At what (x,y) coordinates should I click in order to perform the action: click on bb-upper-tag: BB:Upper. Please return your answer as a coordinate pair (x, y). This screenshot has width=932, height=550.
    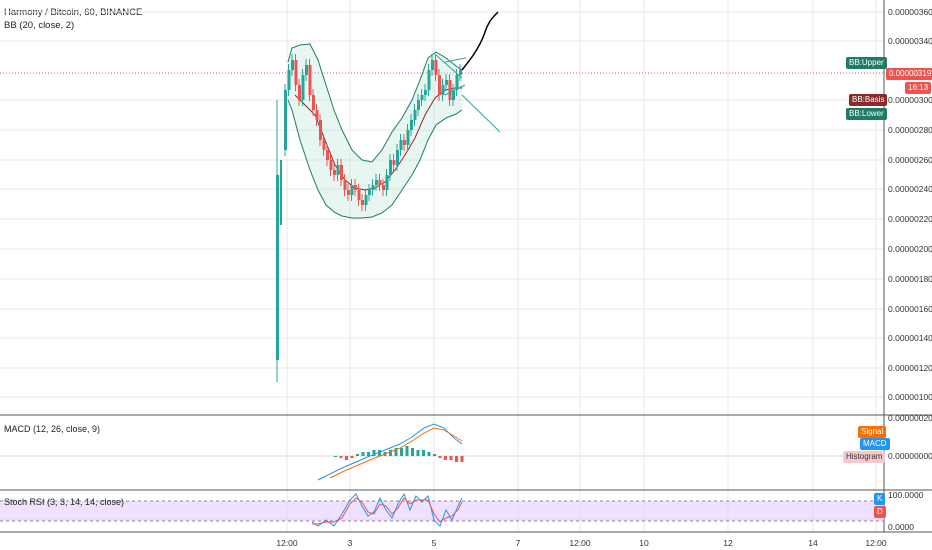
    Looking at the image, I should click on (866, 63).